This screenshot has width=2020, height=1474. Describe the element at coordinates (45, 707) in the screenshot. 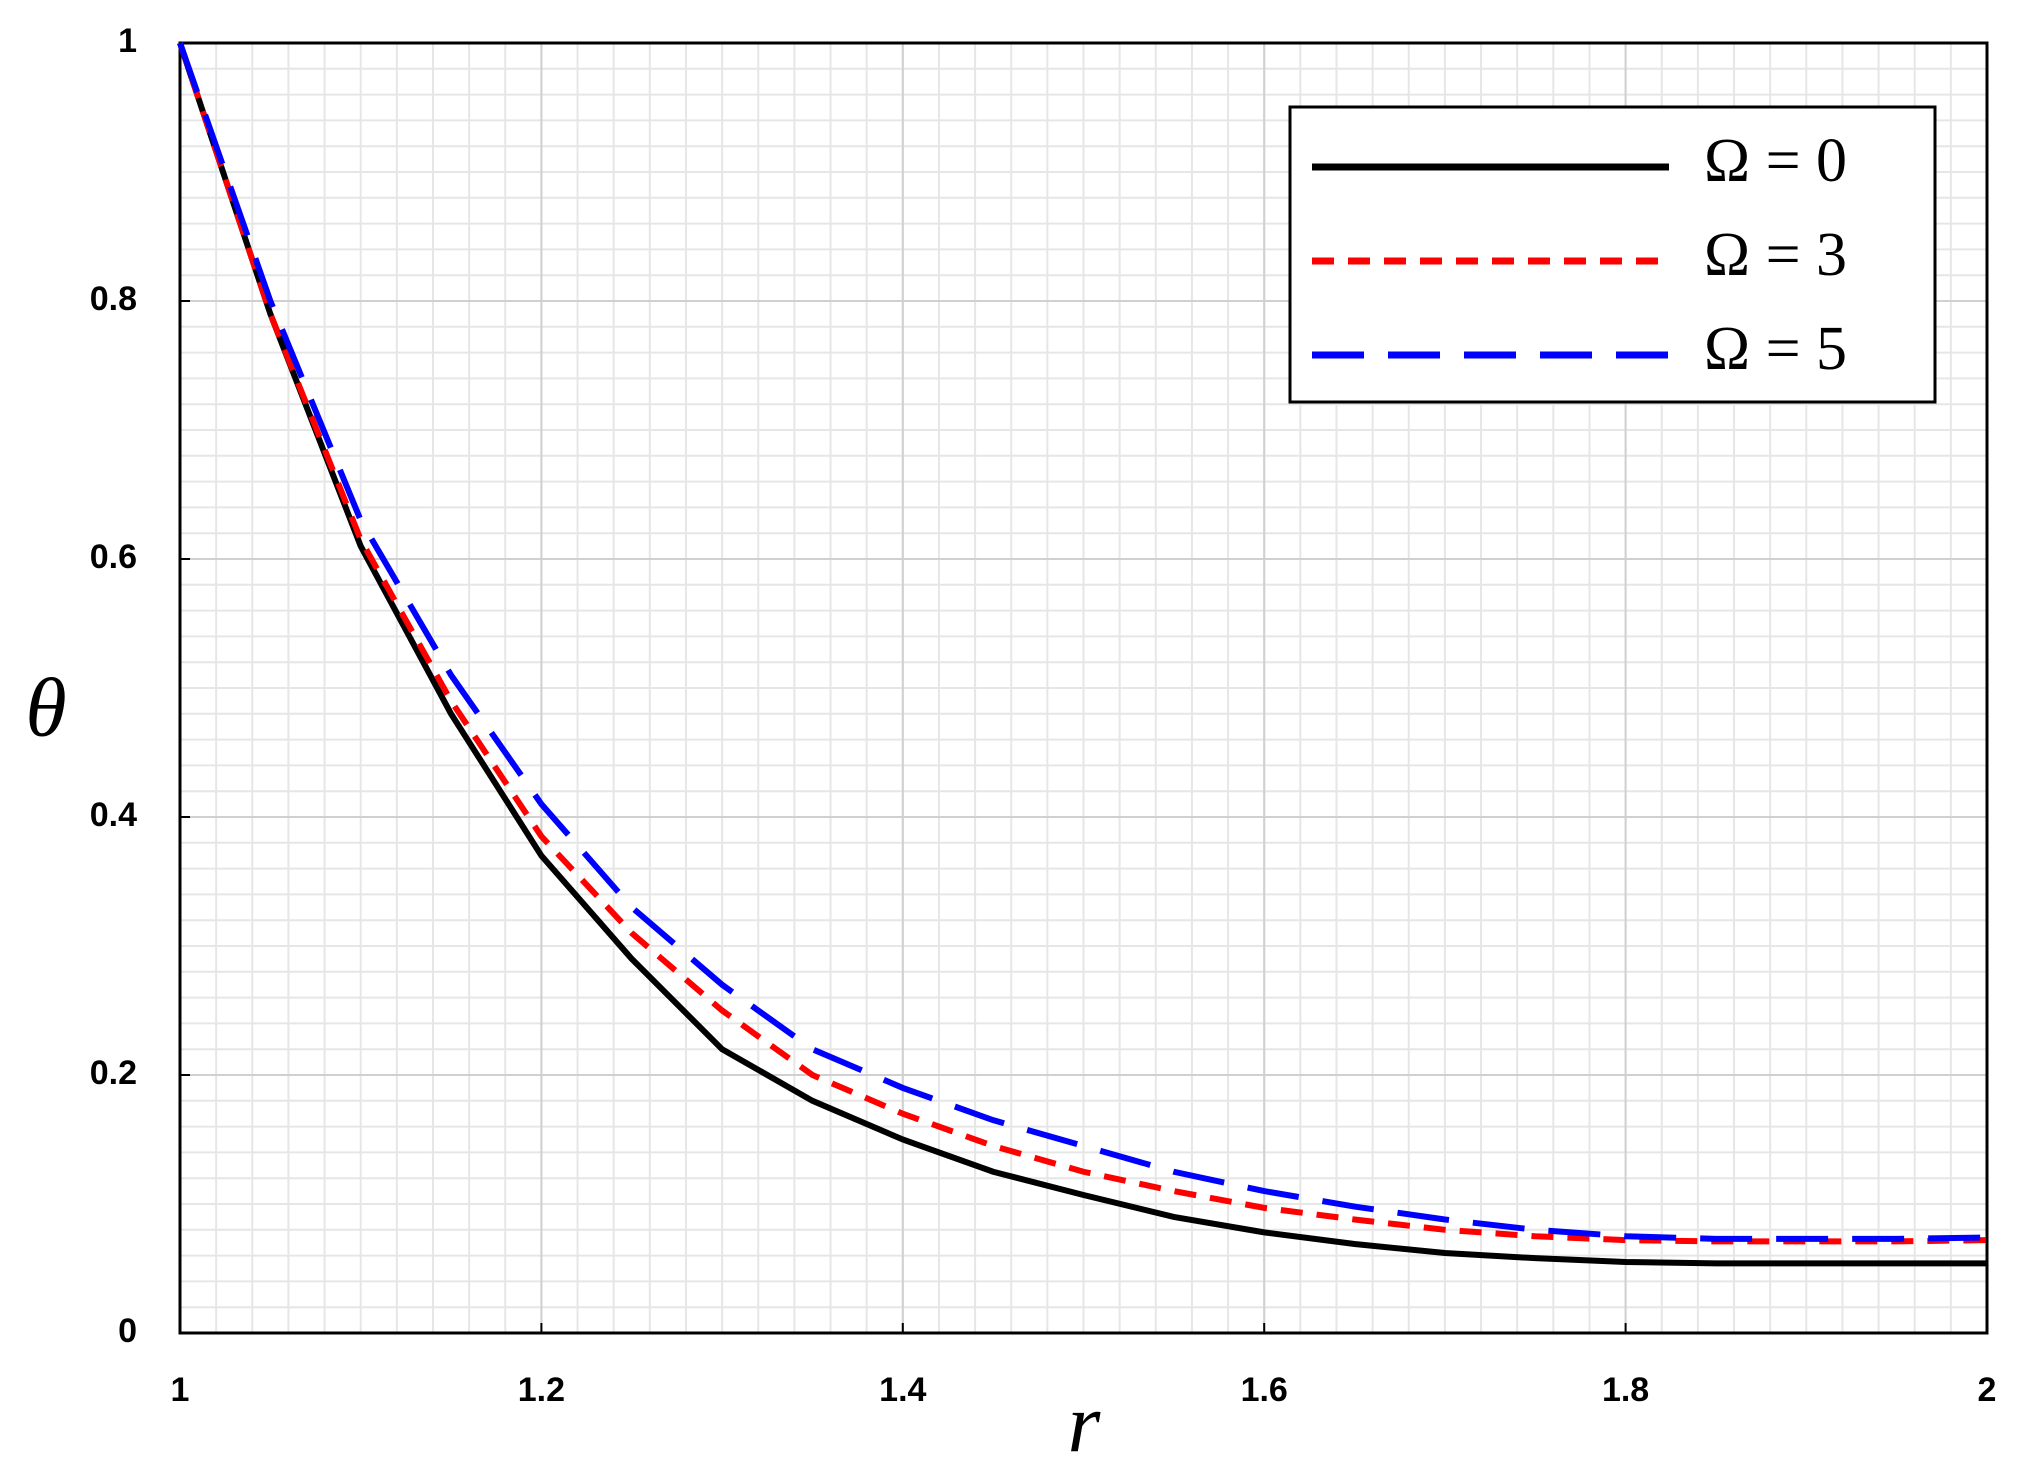

I see `y-axis-label: θ` at that location.